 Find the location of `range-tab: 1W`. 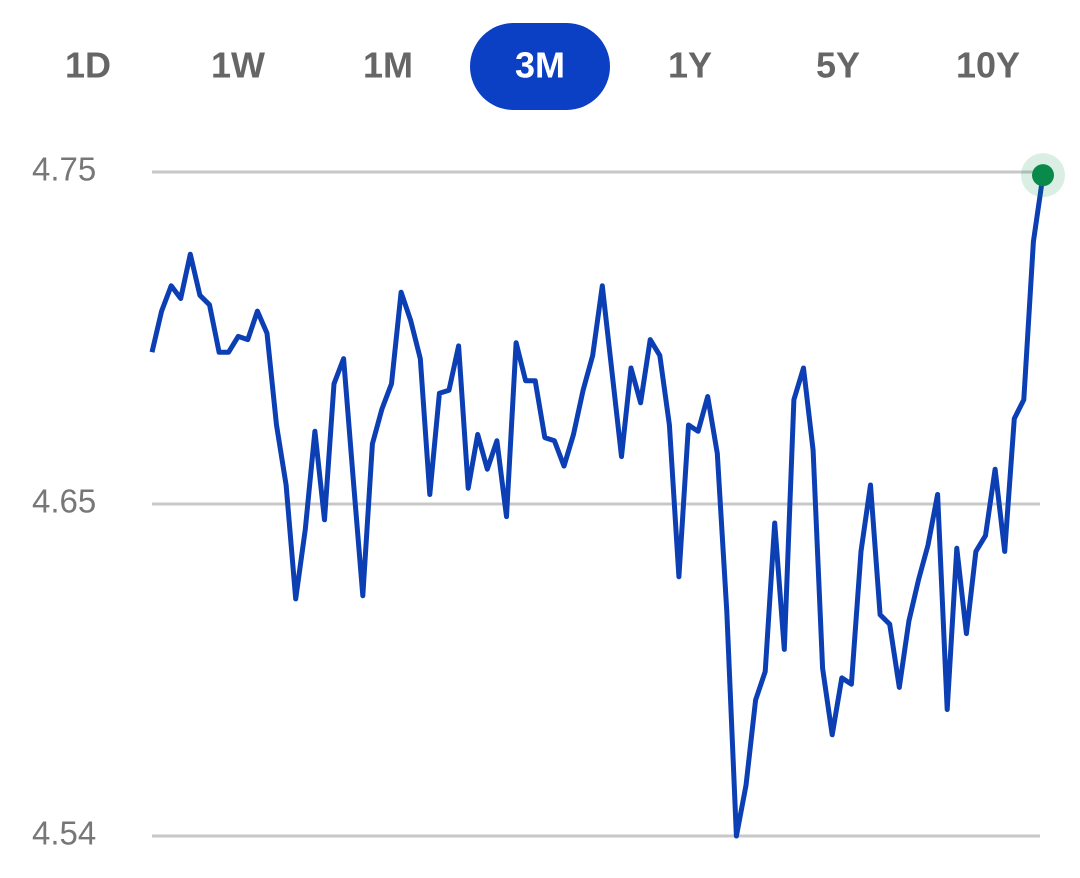

range-tab: 1W is located at coordinates (238, 65).